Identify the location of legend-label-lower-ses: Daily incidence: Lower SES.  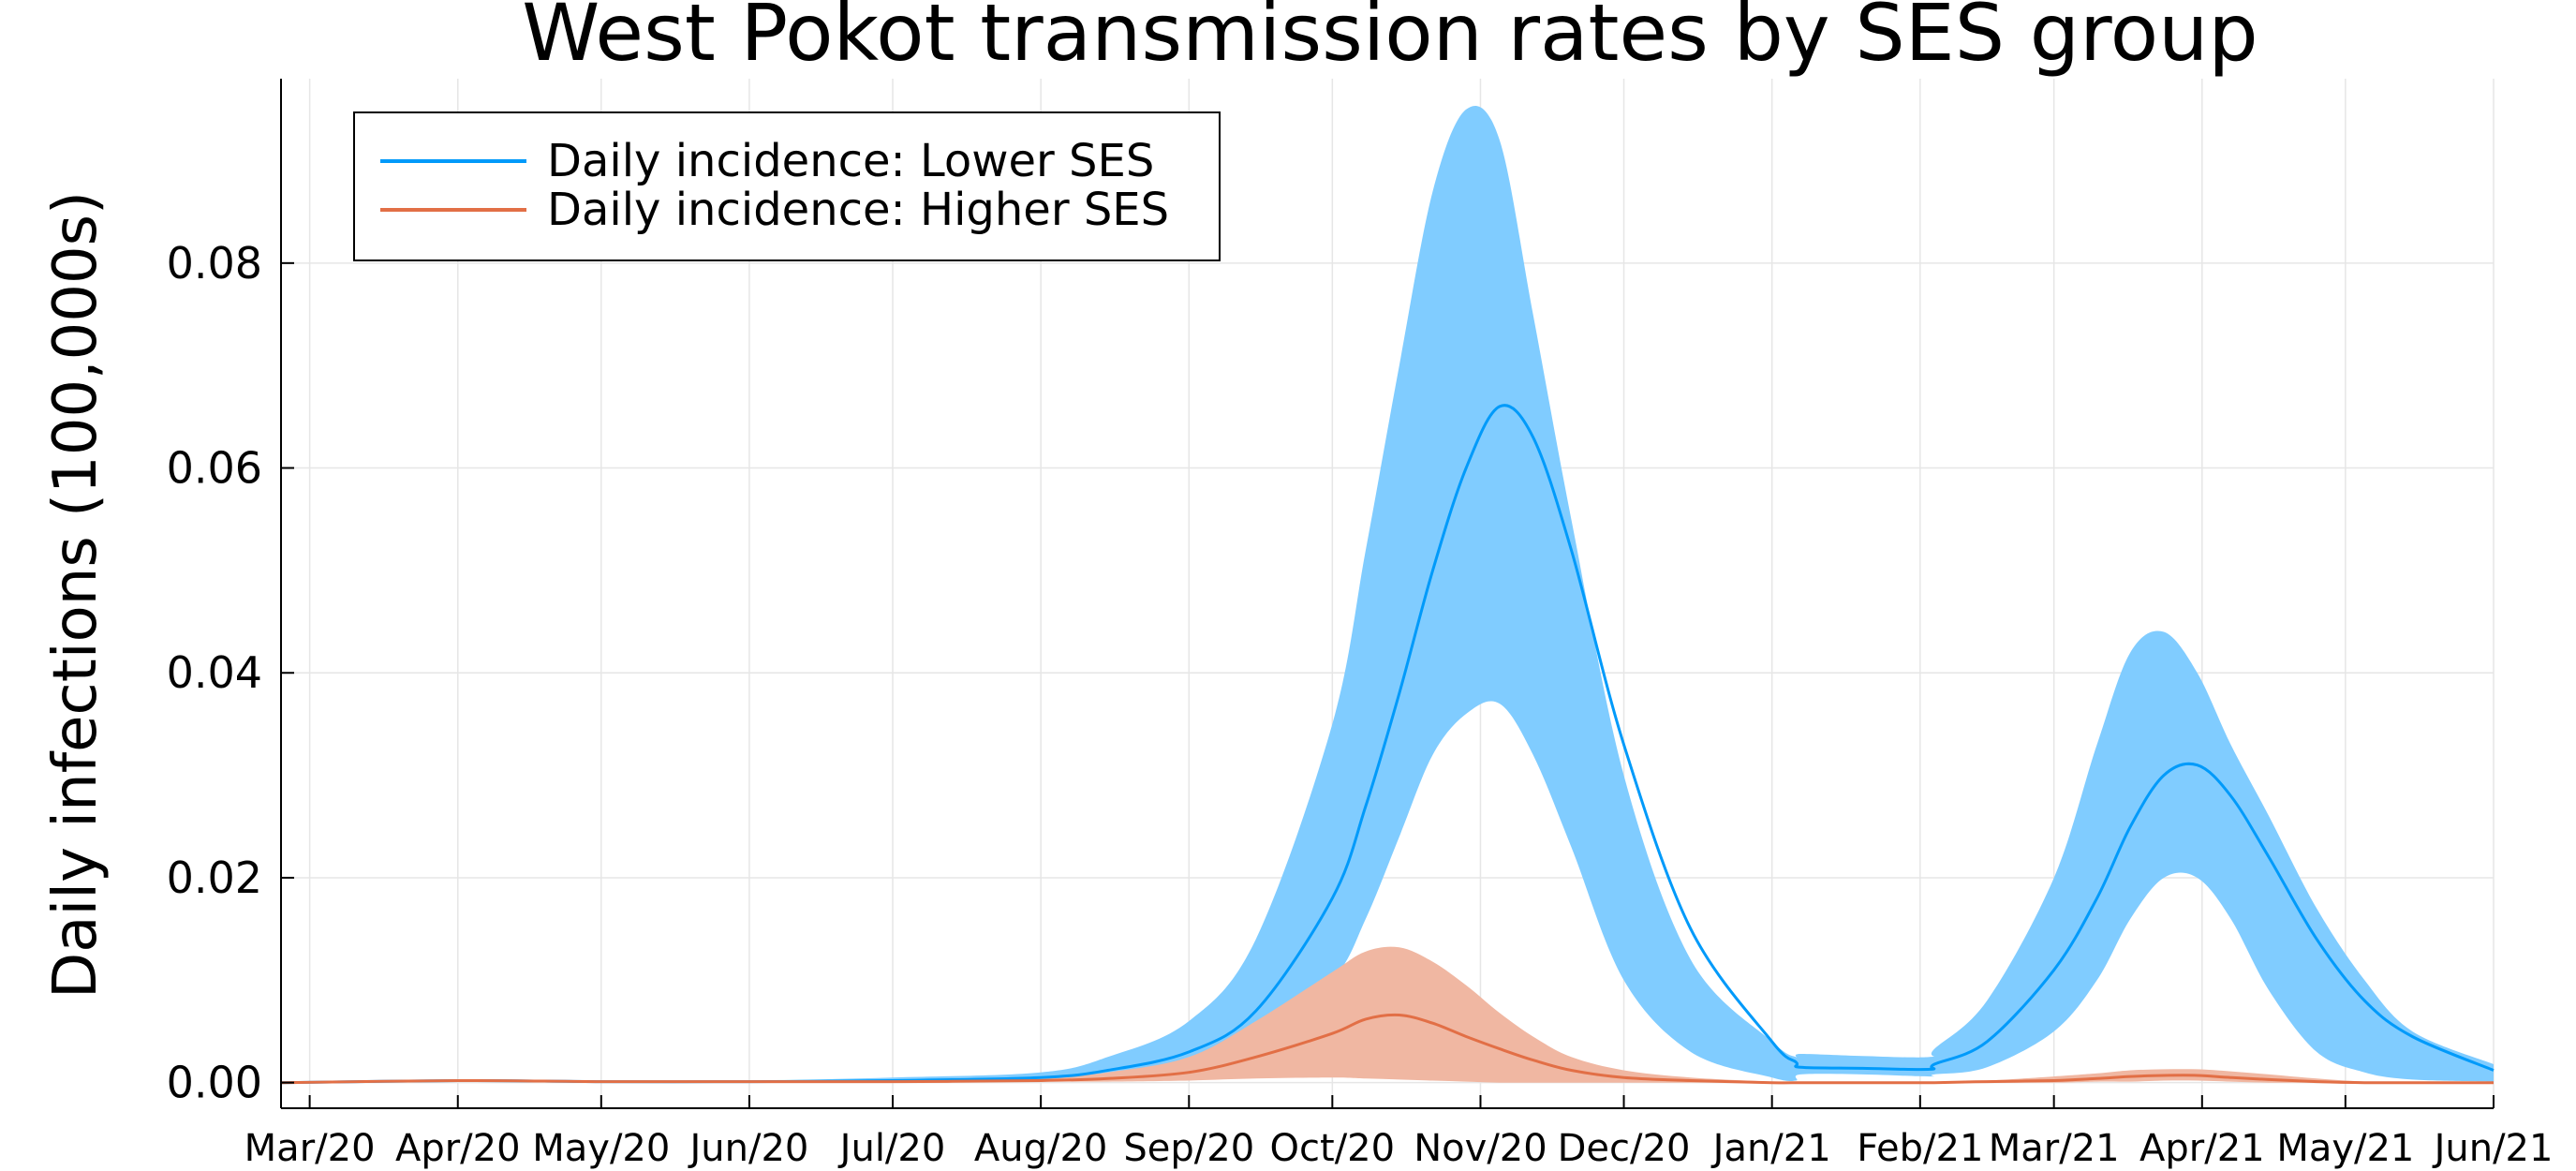
(850, 161).